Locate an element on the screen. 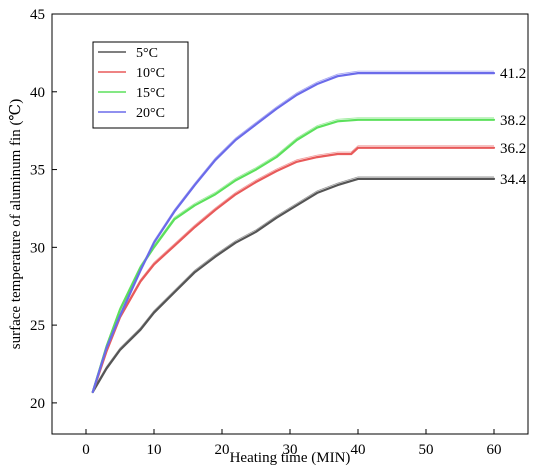  x-axis-title: Heating time (MIN) is located at coordinates (290, 458).